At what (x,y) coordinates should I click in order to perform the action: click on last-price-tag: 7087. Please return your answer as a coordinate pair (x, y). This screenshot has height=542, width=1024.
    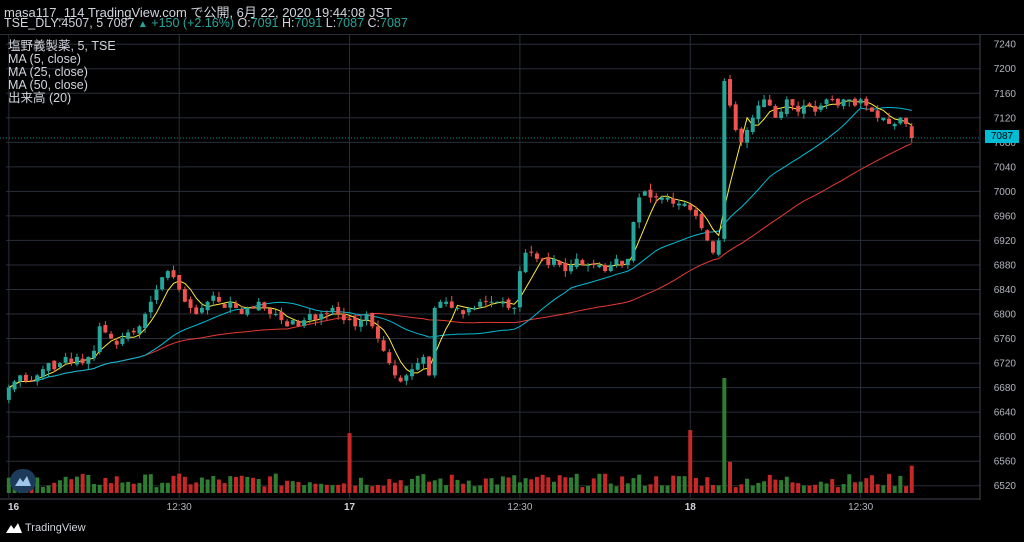
    Looking at the image, I should click on (1002, 136).